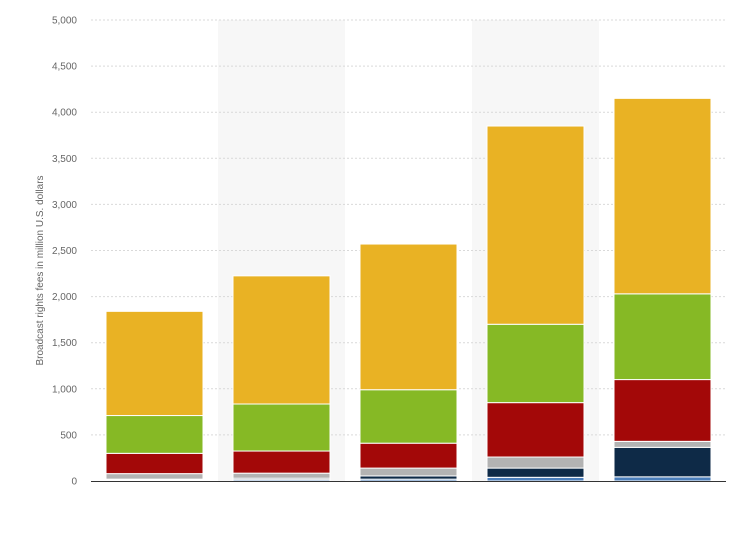  Describe the element at coordinates (64, 21) in the screenshot. I see `y-tick-label: 5,000` at that location.